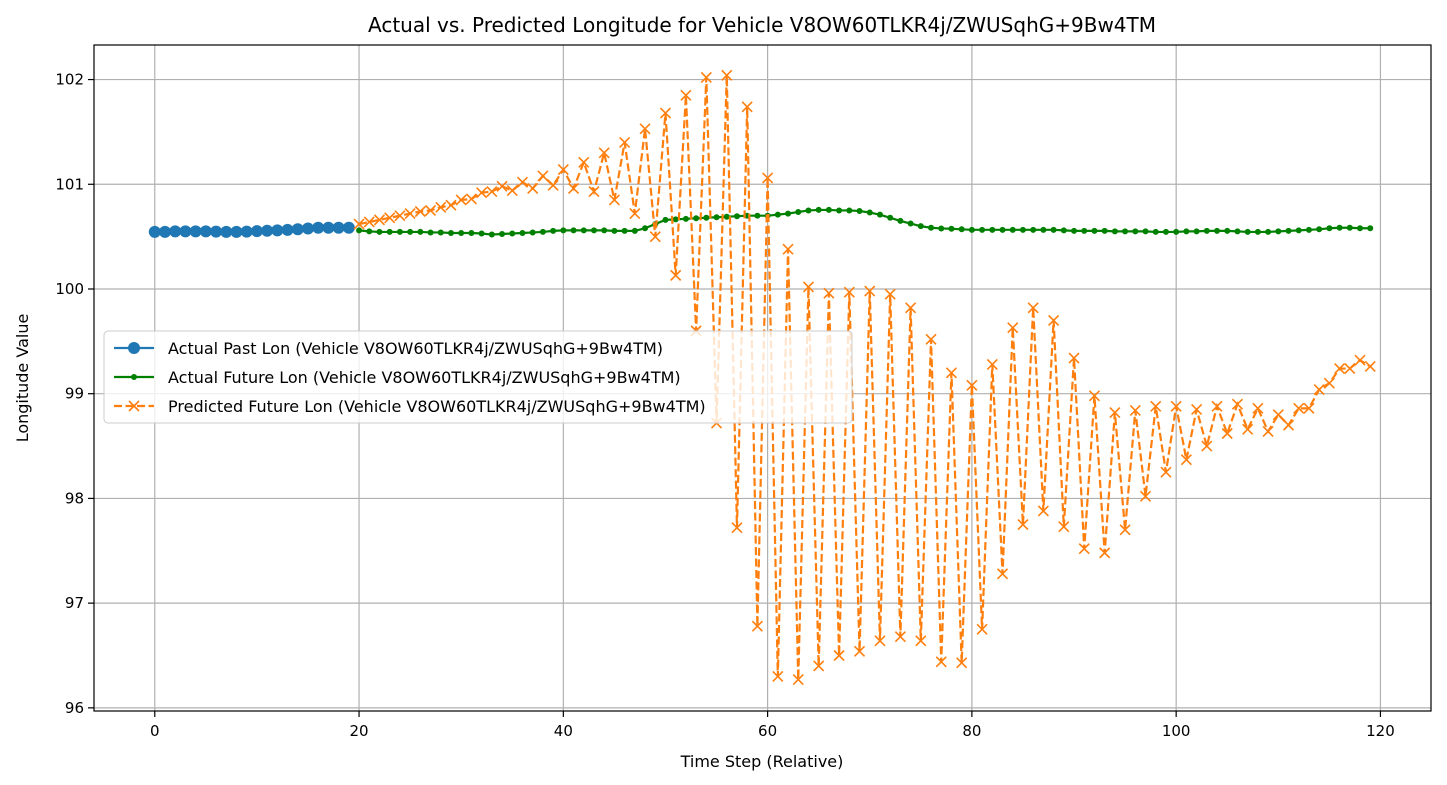 This screenshot has width=1447, height=785. I want to click on y-tick-label: 98, so click(74, 498).